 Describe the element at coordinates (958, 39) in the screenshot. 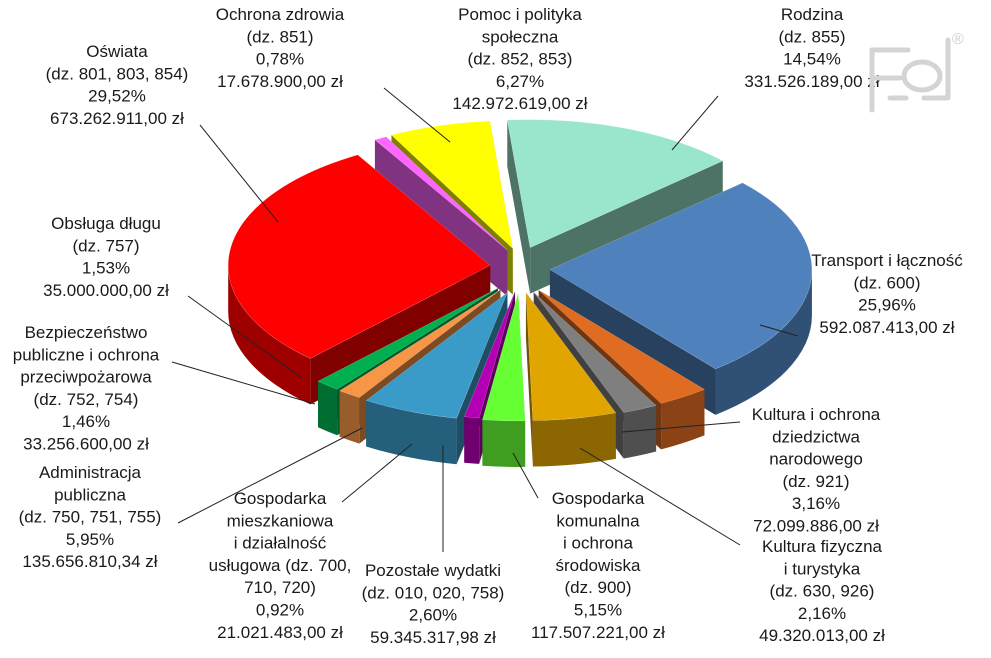

I see `registered-mark: ®` at that location.